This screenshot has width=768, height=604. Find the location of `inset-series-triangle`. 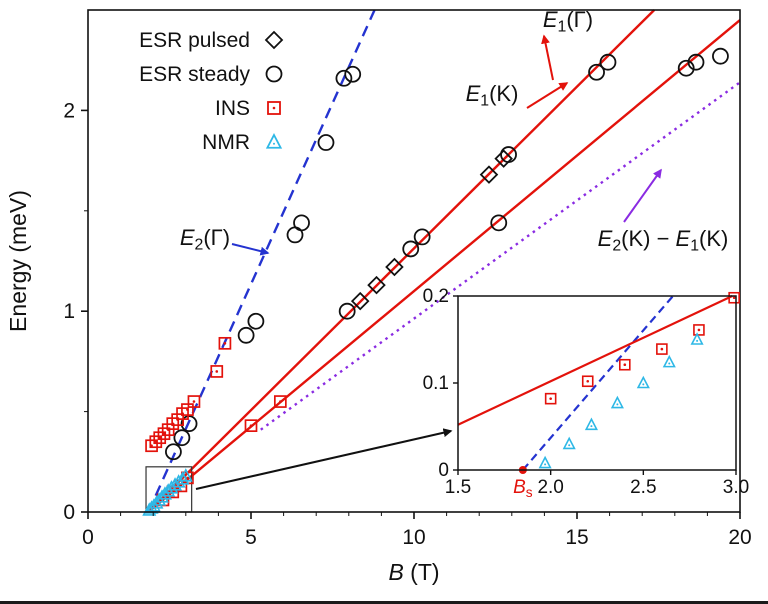

inset-series-triangle is located at coordinates (621, 400).